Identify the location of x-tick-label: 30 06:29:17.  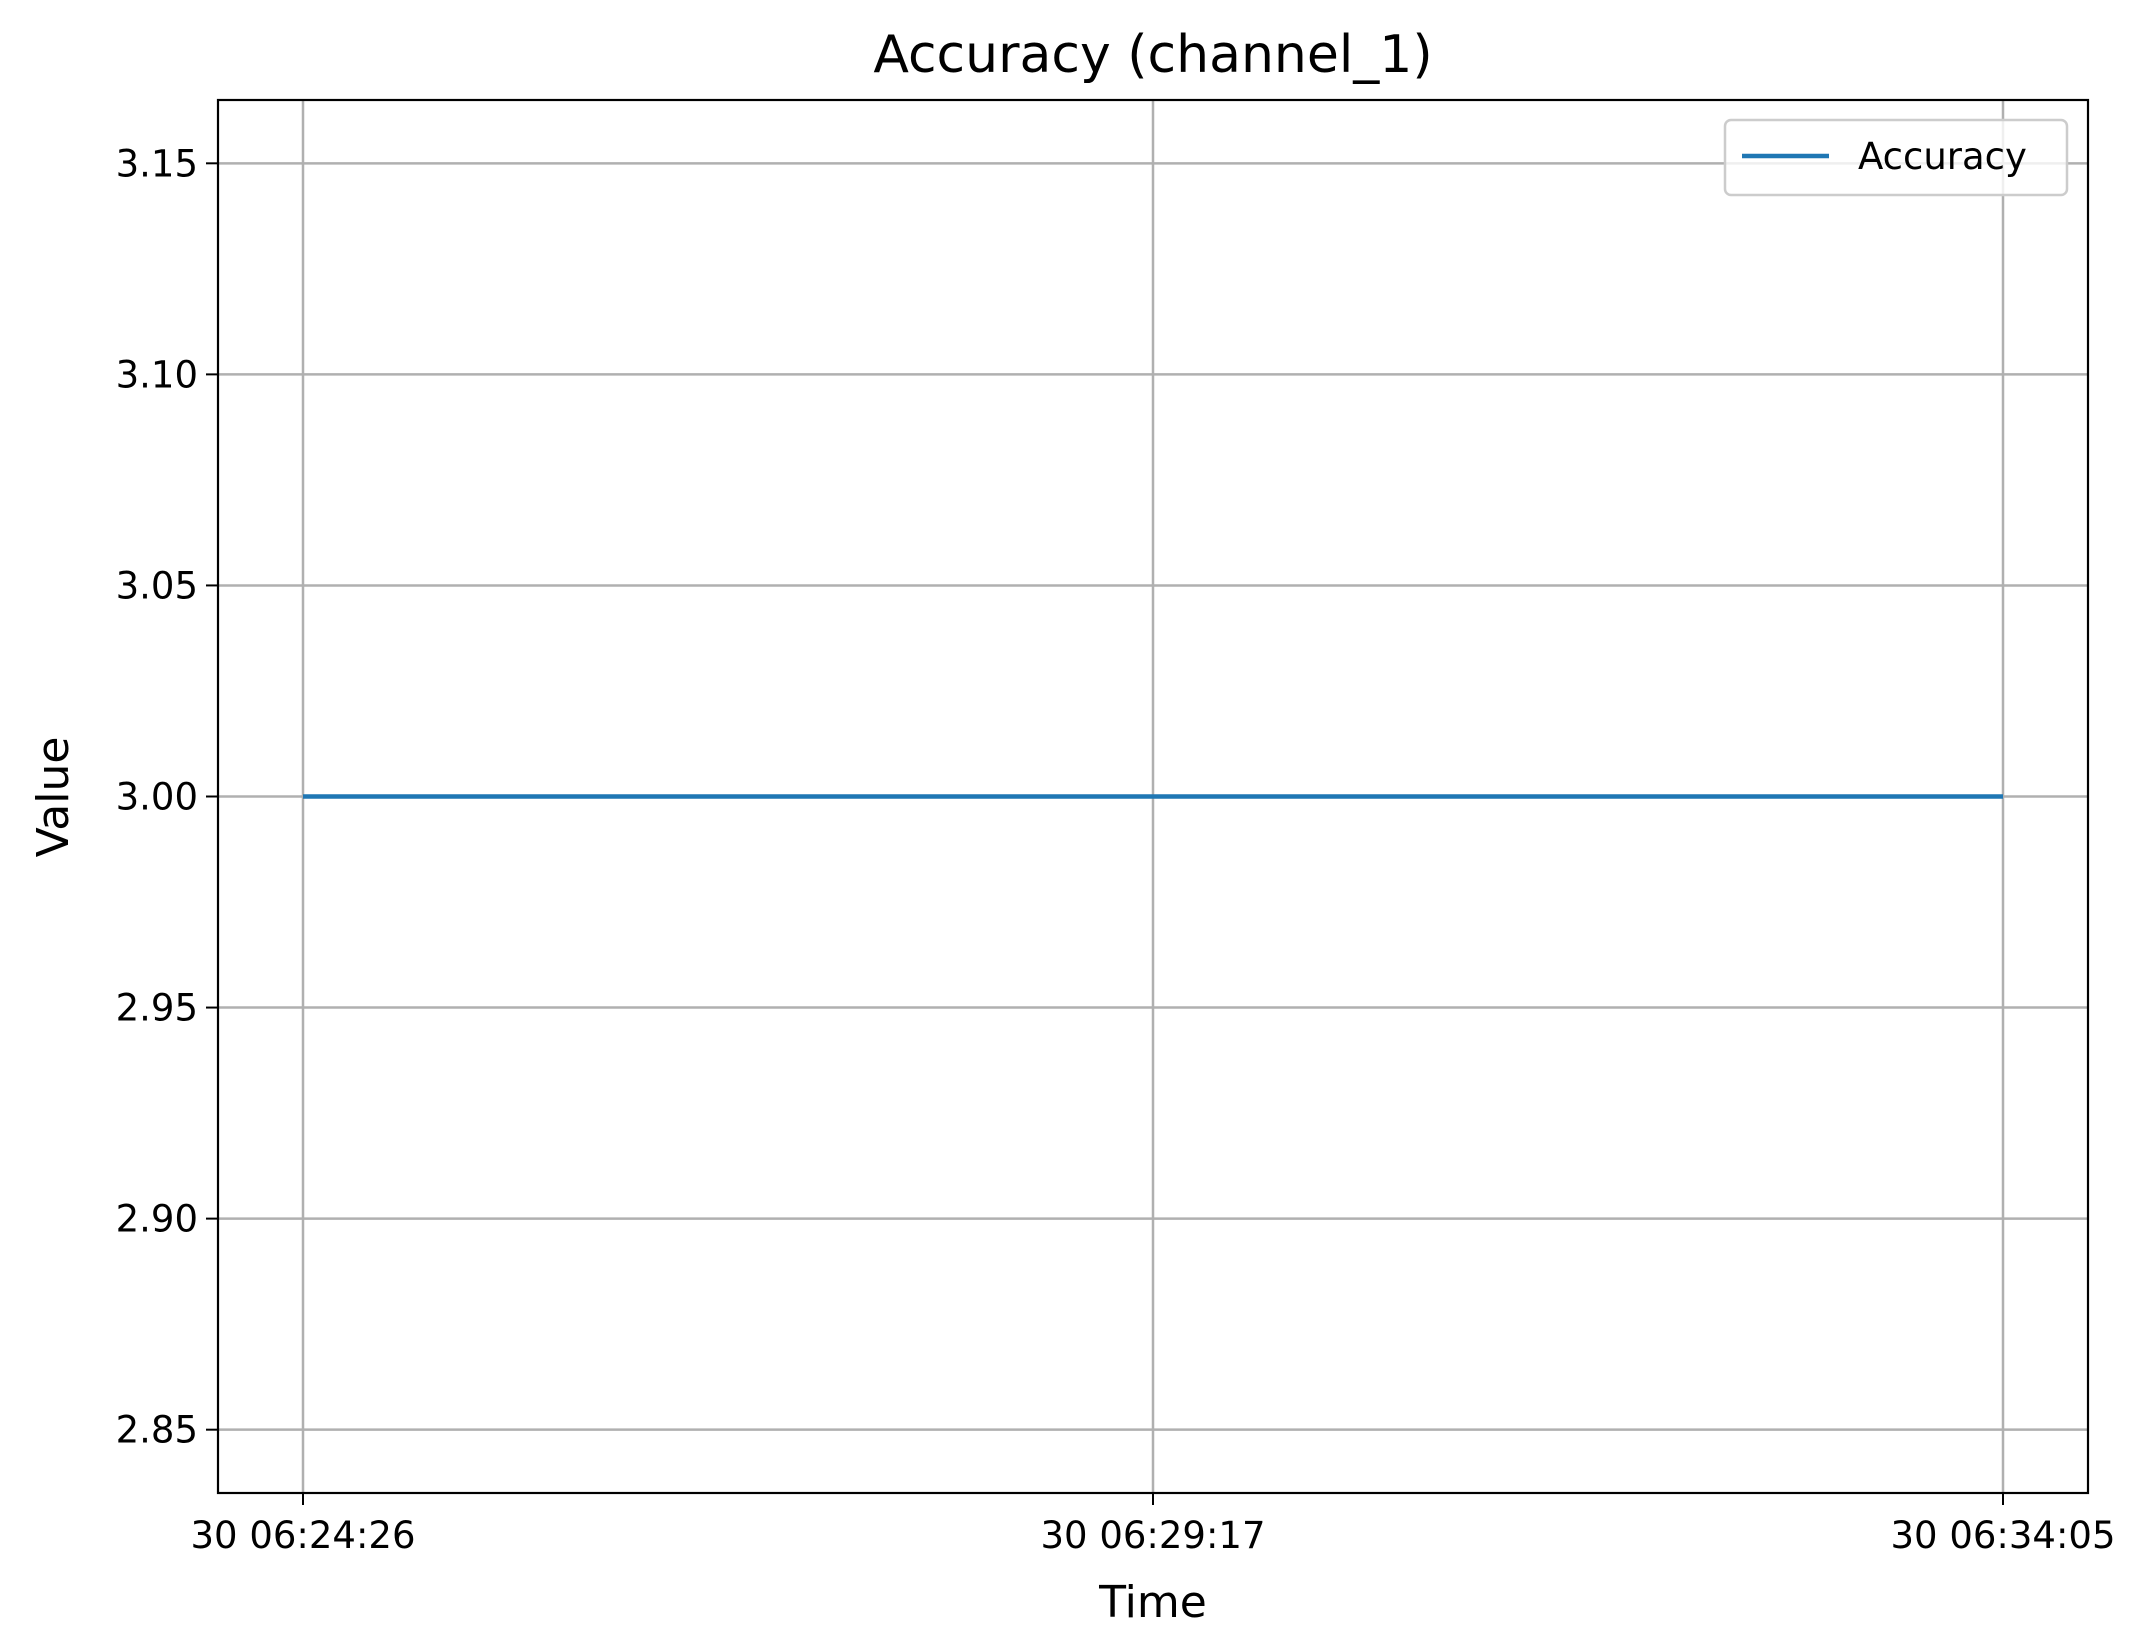
(1152, 1535).